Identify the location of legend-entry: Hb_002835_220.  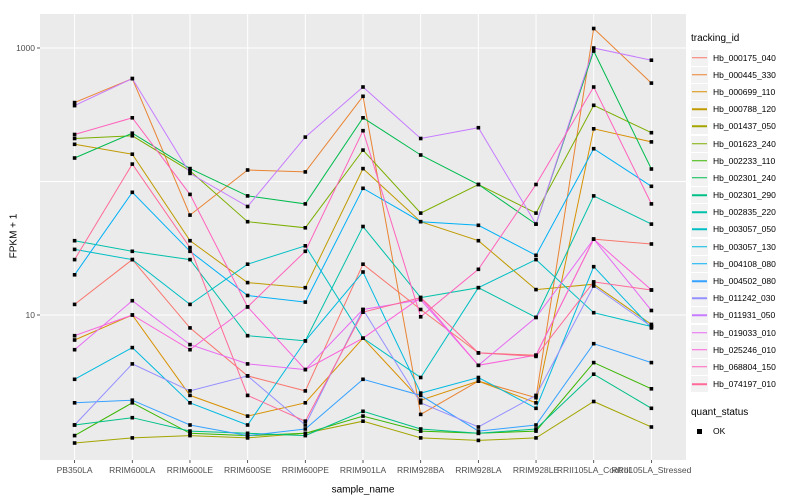
(745, 212).